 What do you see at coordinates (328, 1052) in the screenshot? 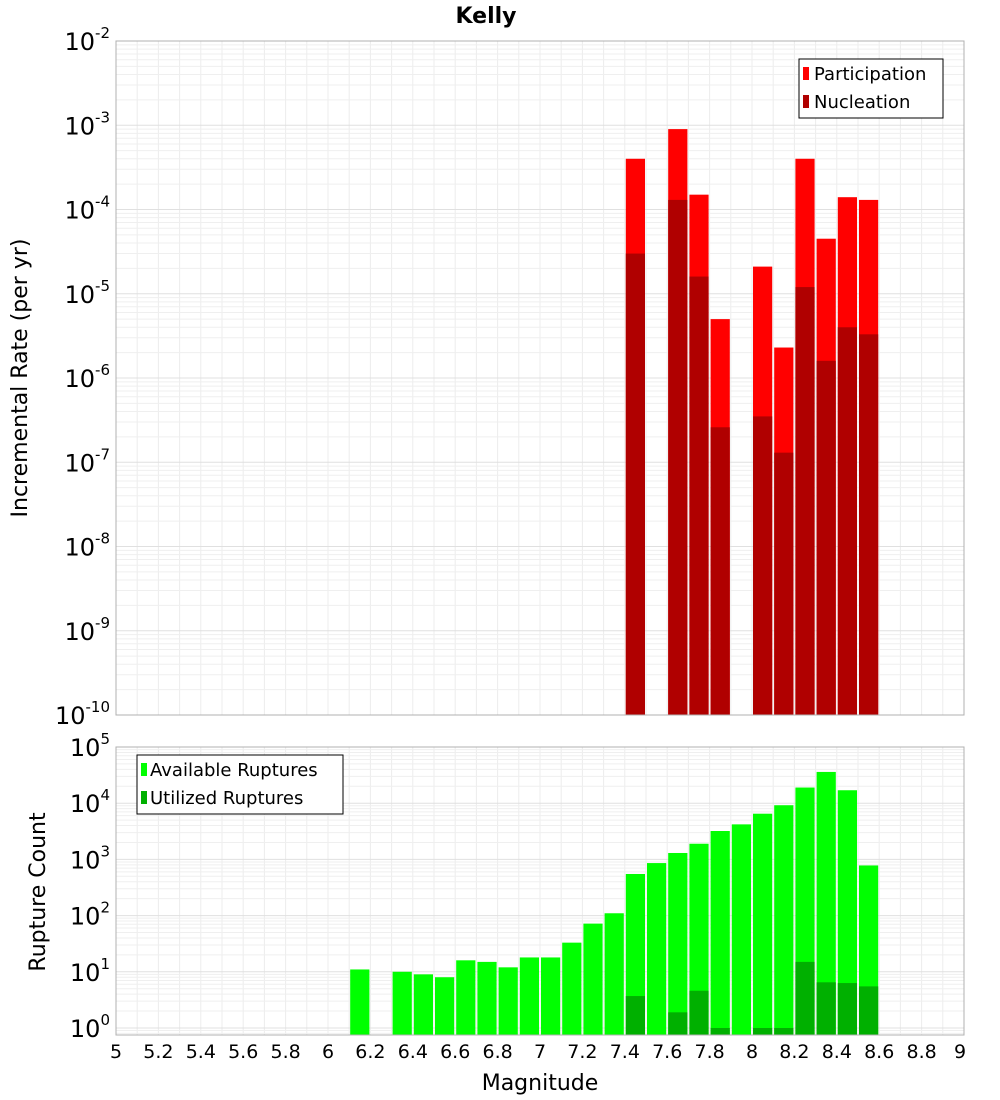
I see `x-tick-label: 6` at bounding box center [328, 1052].